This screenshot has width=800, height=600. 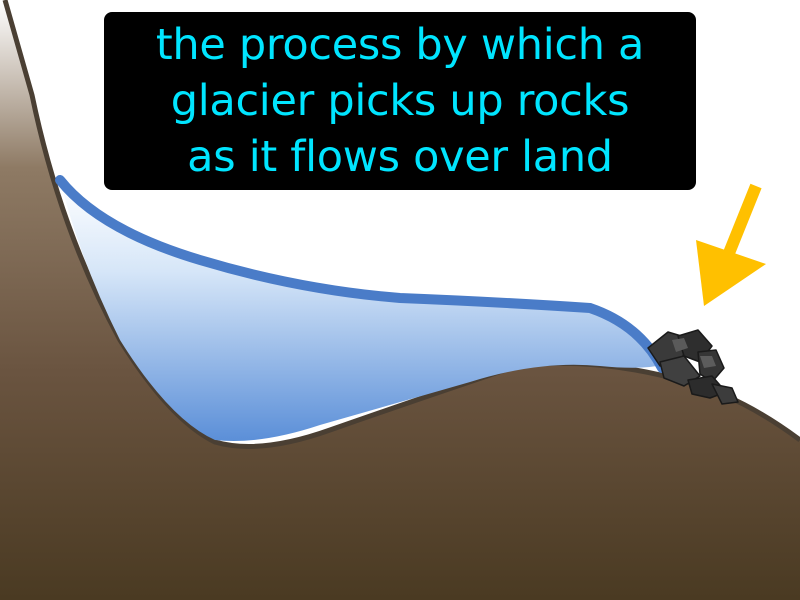 I want to click on arrow-down-left-icon, so click(x=731, y=244).